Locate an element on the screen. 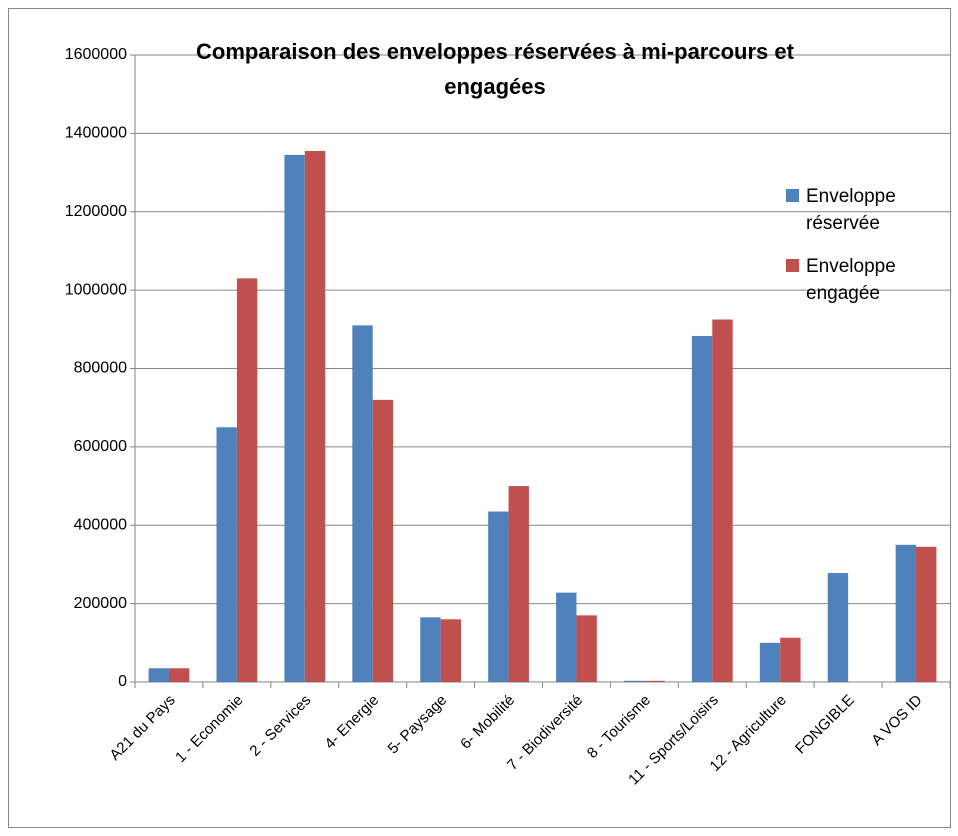  x-tick-label: 8 - Tourisme is located at coordinates (619, 727).